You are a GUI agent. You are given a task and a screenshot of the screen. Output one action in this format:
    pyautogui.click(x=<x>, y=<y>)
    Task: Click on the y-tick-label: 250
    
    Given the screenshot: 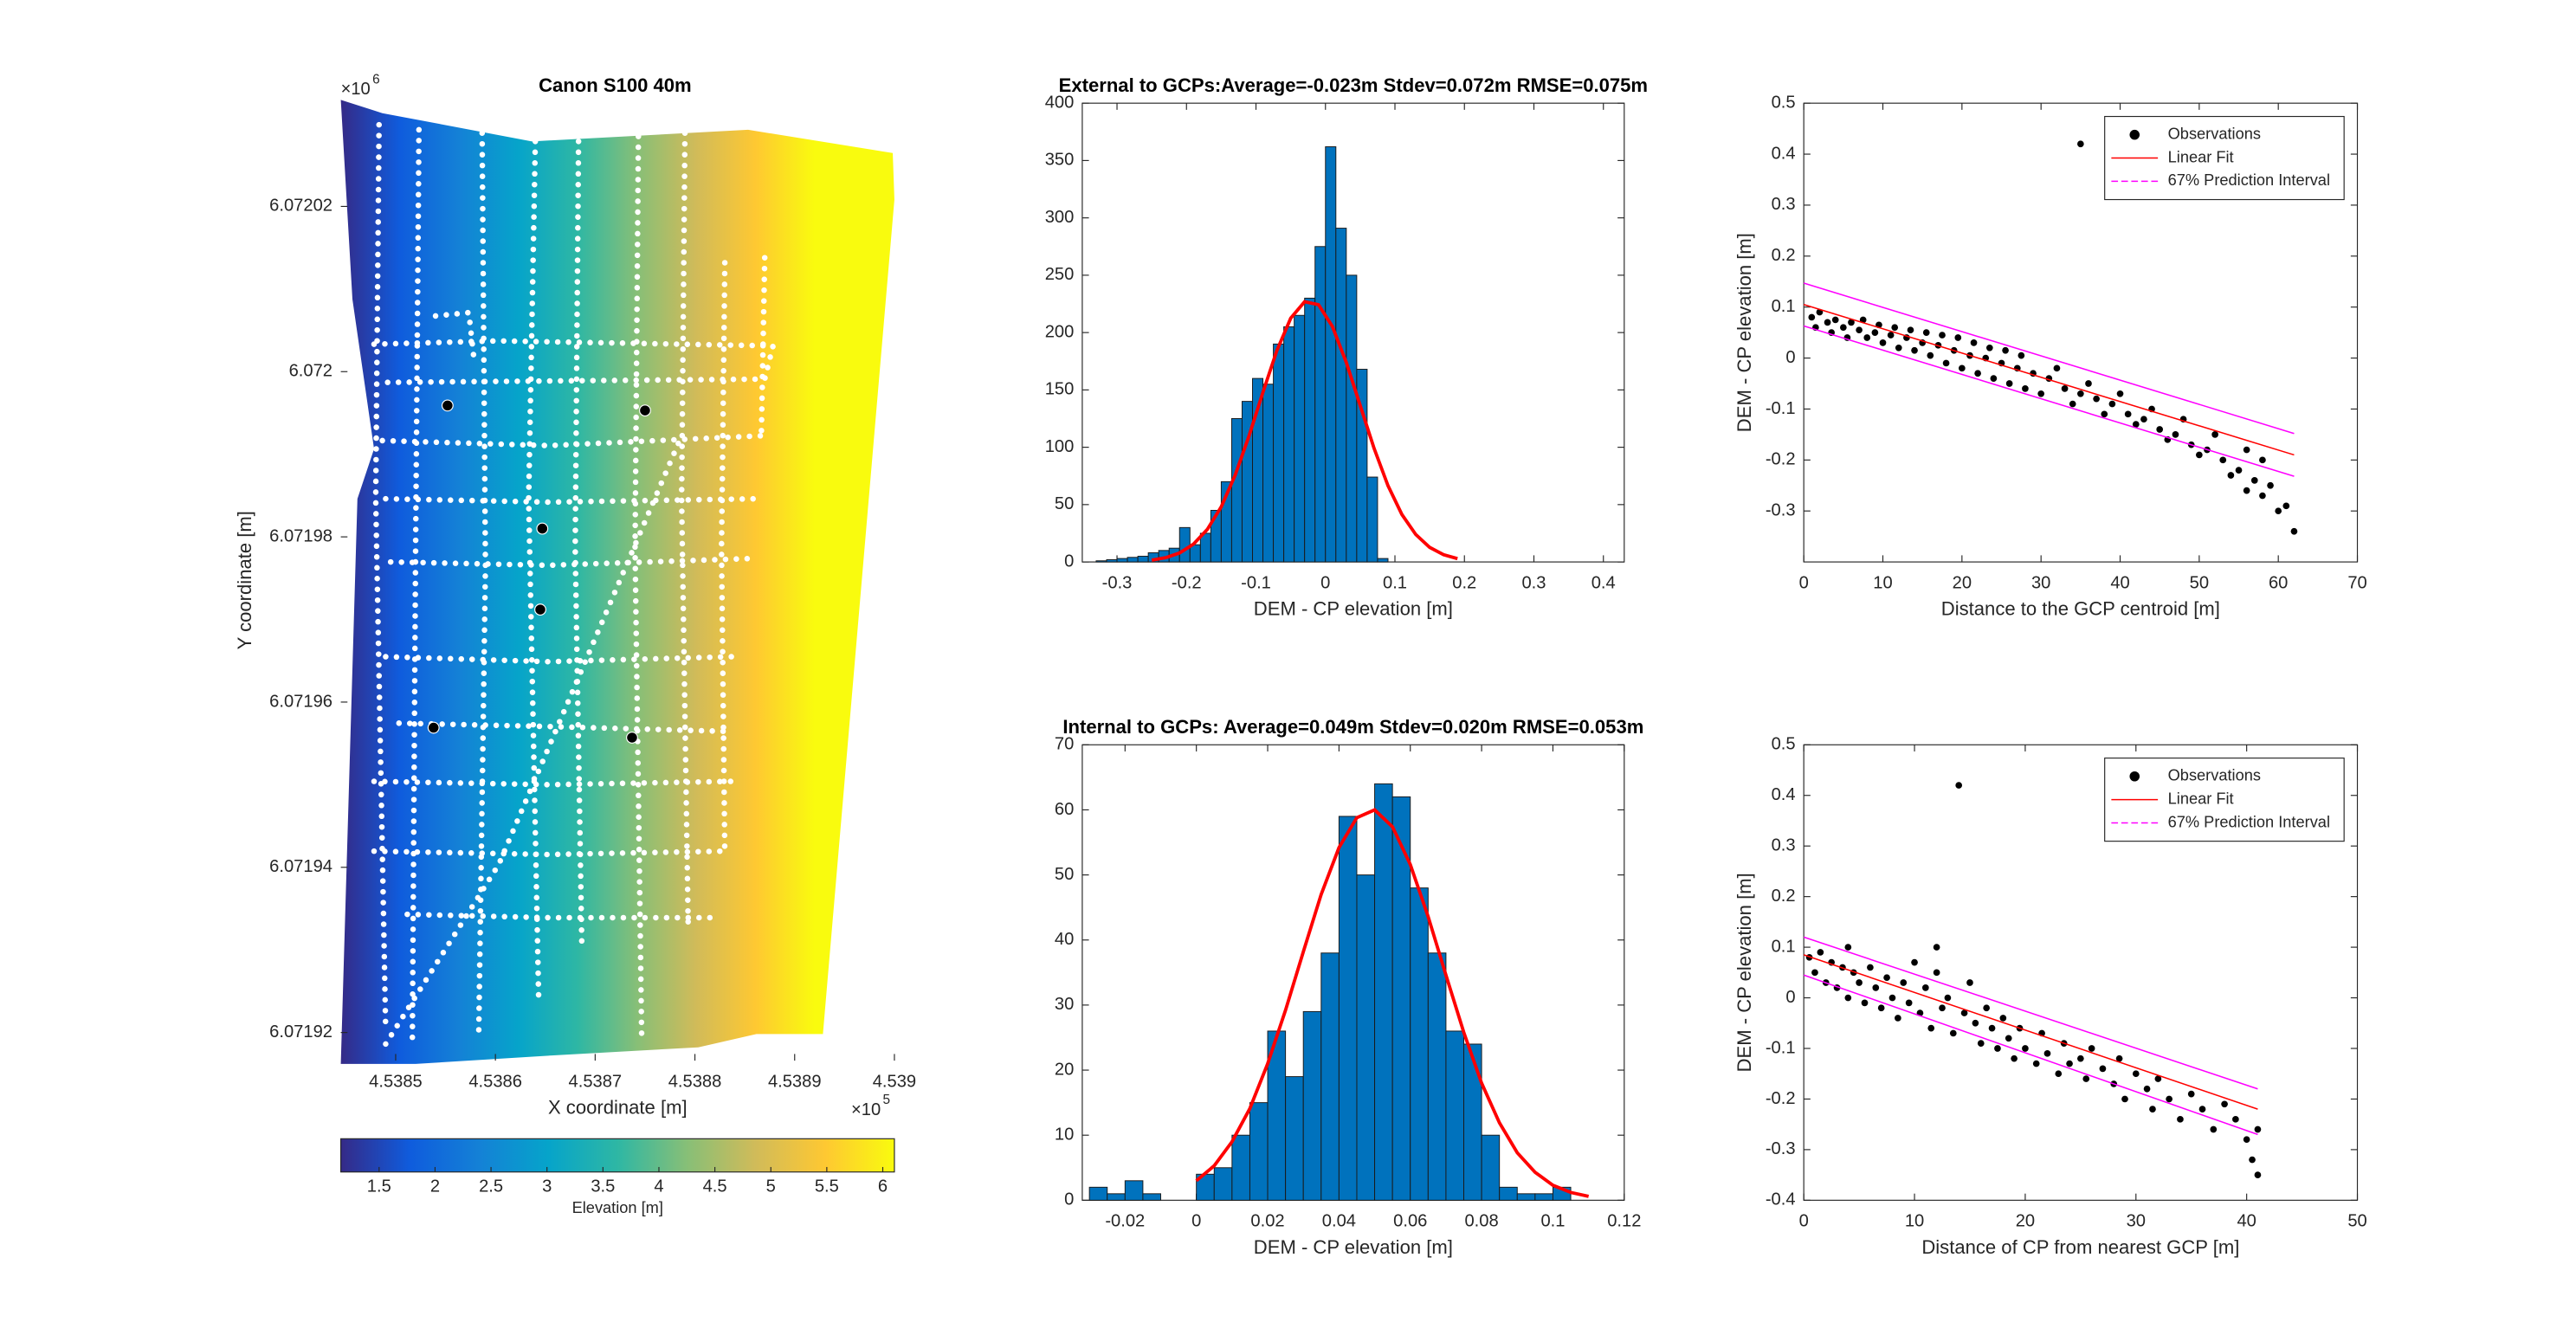 What is the action you would take?
    pyautogui.click(x=1060, y=274)
    